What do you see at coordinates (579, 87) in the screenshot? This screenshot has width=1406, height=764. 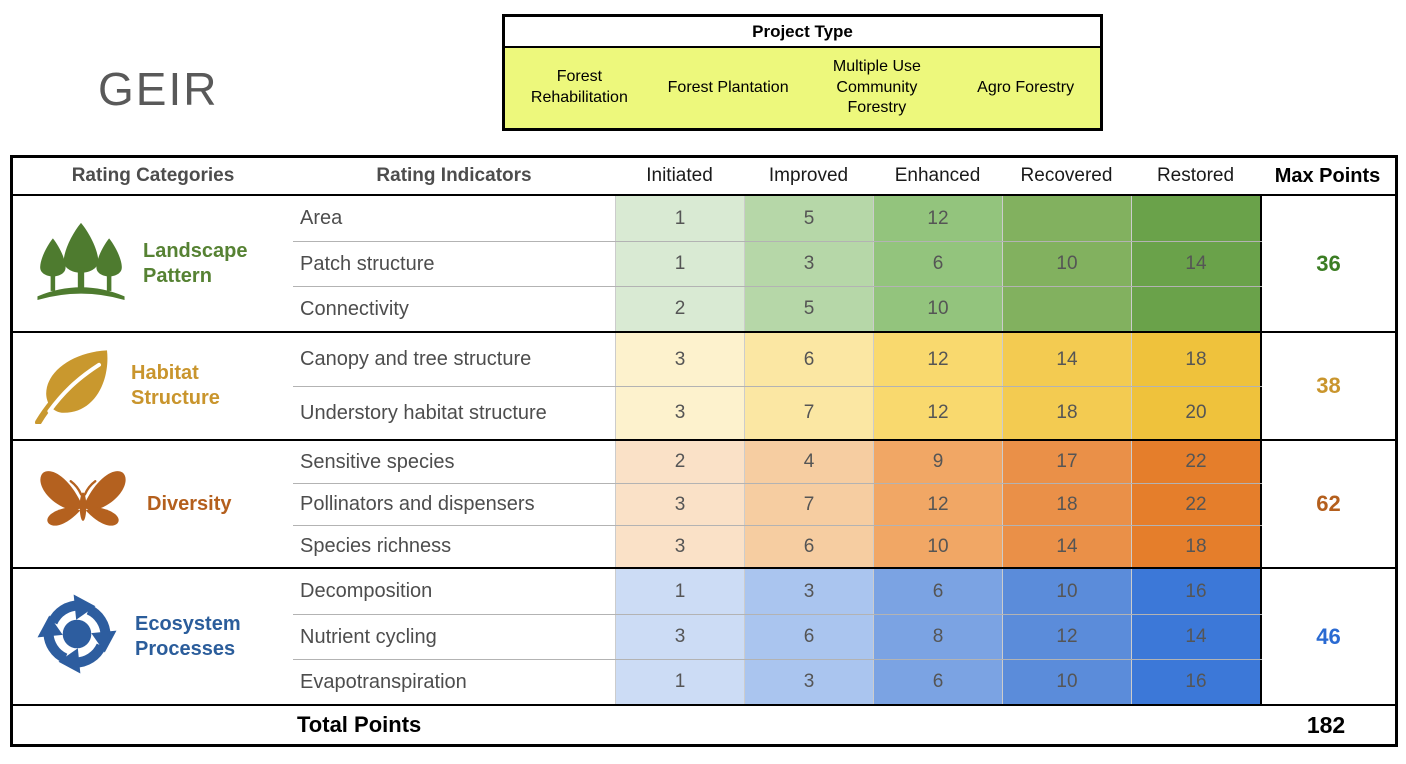 I see `project-type-forest-rehabilitation: Forest Rehabilitation` at bounding box center [579, 87].